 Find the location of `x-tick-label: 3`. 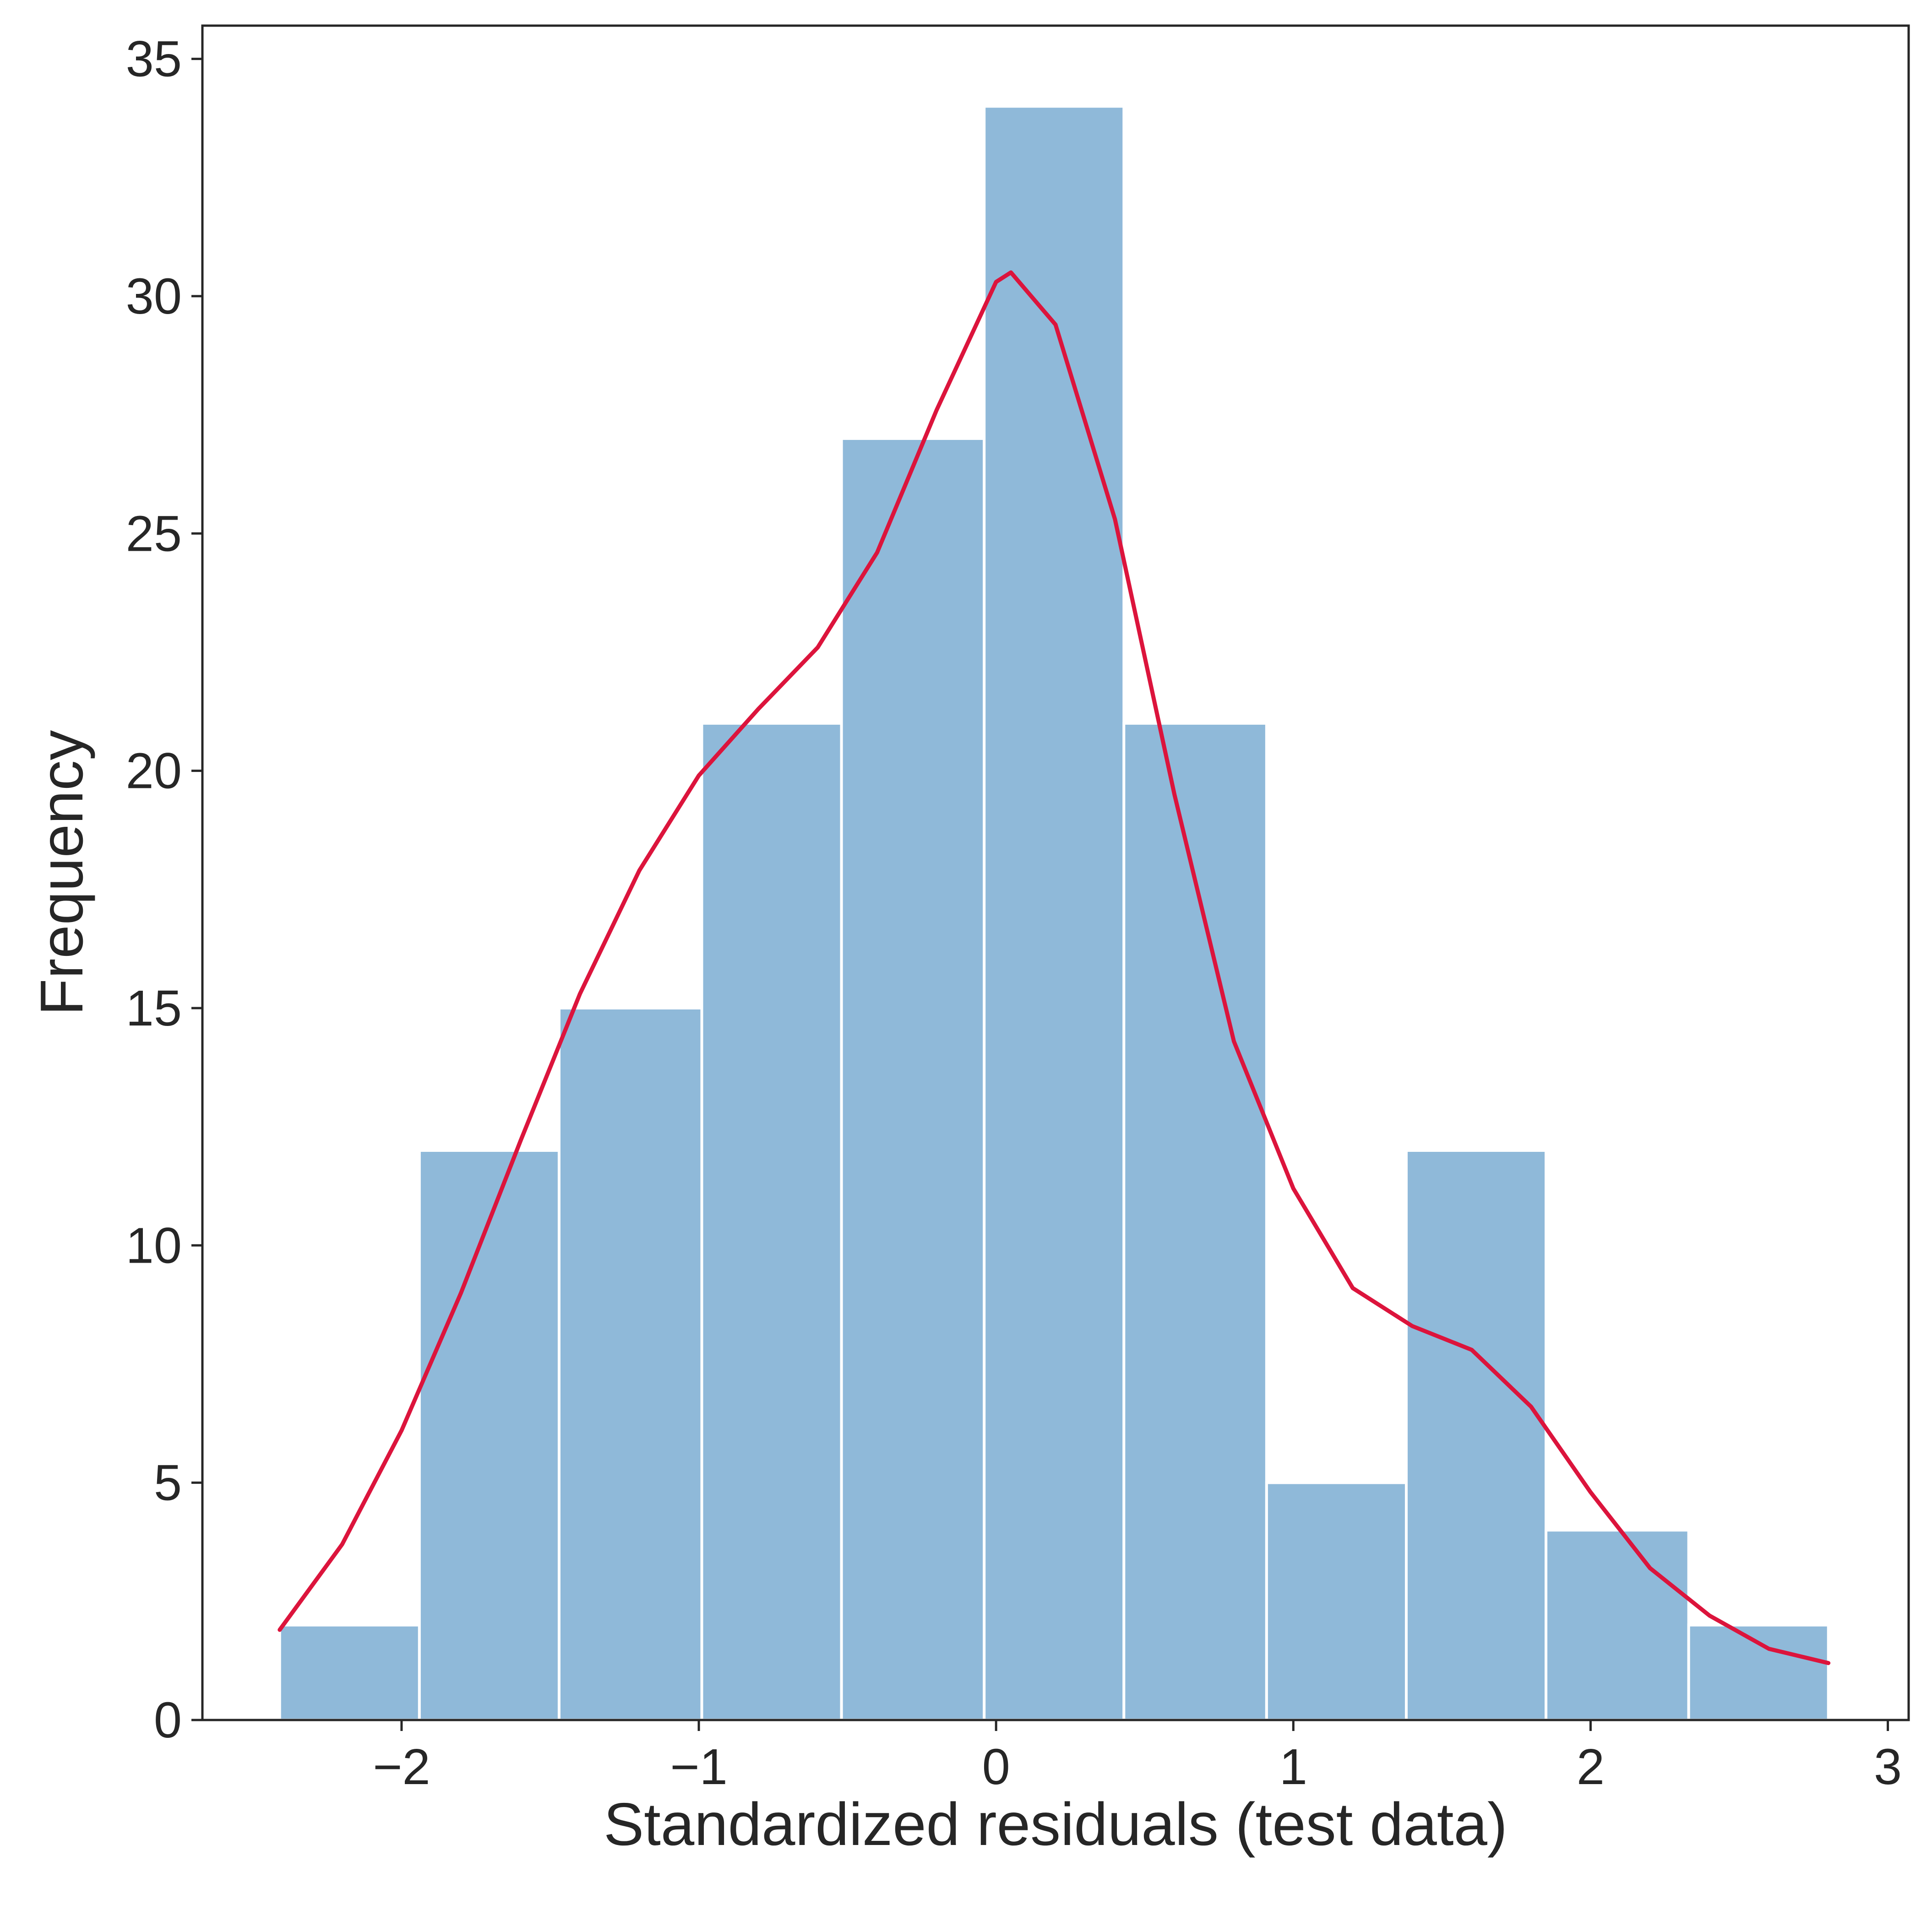

x-tick-label: 3 is located at coordinates (1888, 1767).